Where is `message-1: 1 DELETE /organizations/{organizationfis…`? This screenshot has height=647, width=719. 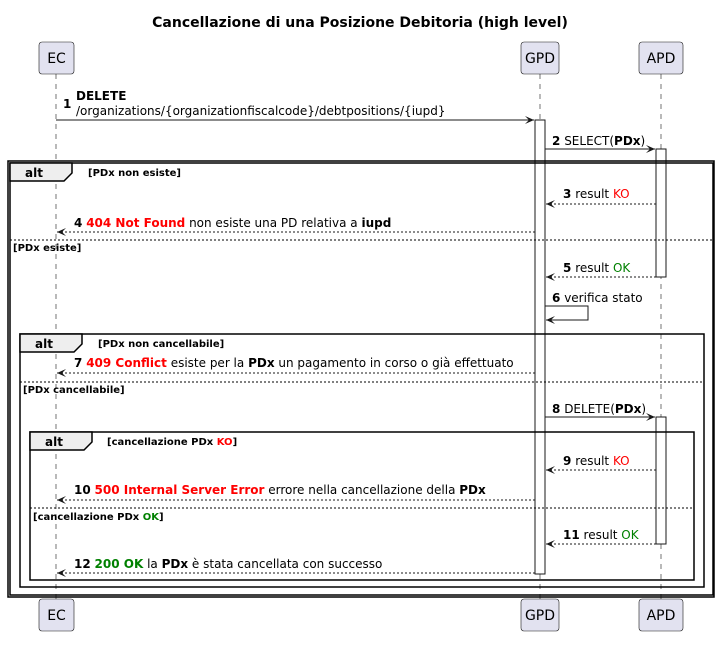
message-1: 1 DELETE /organizations/{organizationfis… is located at coordinates (295, 106).